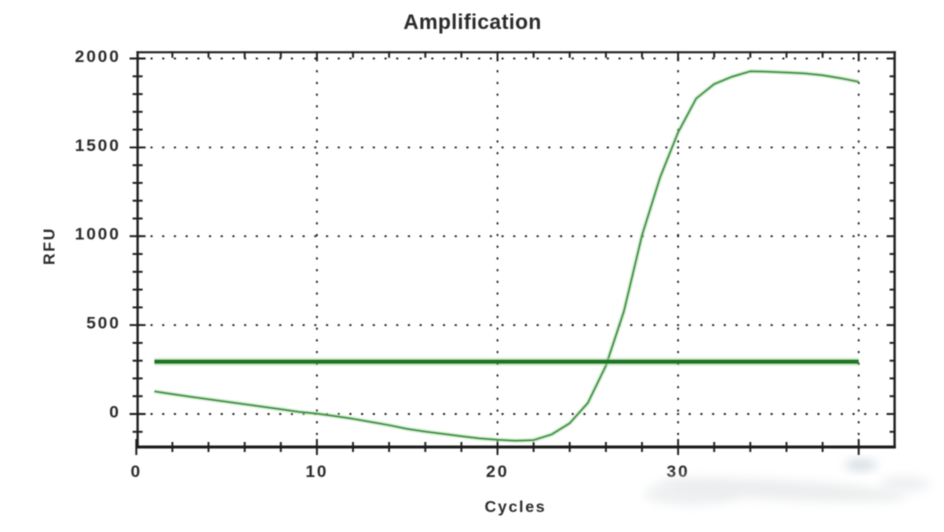 The width and height of the screenshot is (944, 532). What do you see at coordinates (98, 145) in the screenshot?
I see `svg-text: 1500` at bounding box center [98, 145].